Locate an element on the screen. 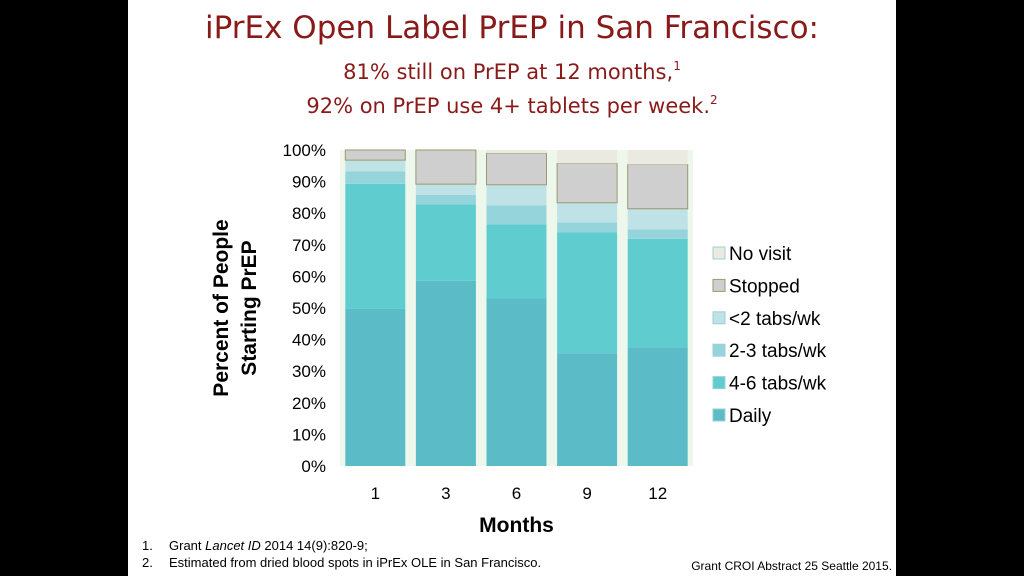 Image resolution: width=1024 pixels, height=576 pixels. reference-2-number: 2. is located at coordinates (147, 562).